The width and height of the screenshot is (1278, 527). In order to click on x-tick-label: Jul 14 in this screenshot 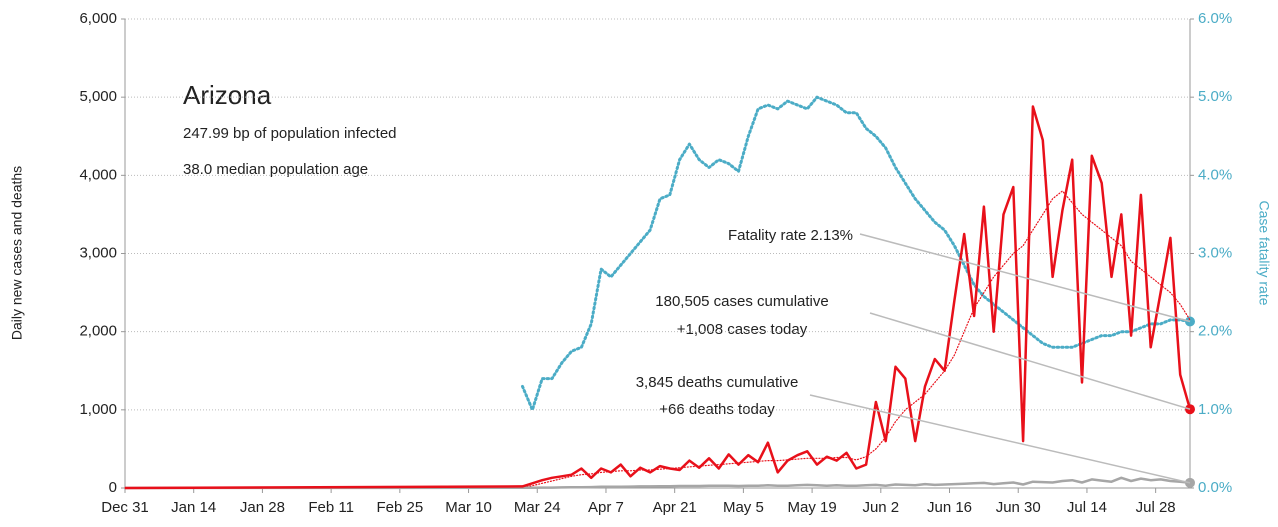, I will do `click(1087, 507)`.